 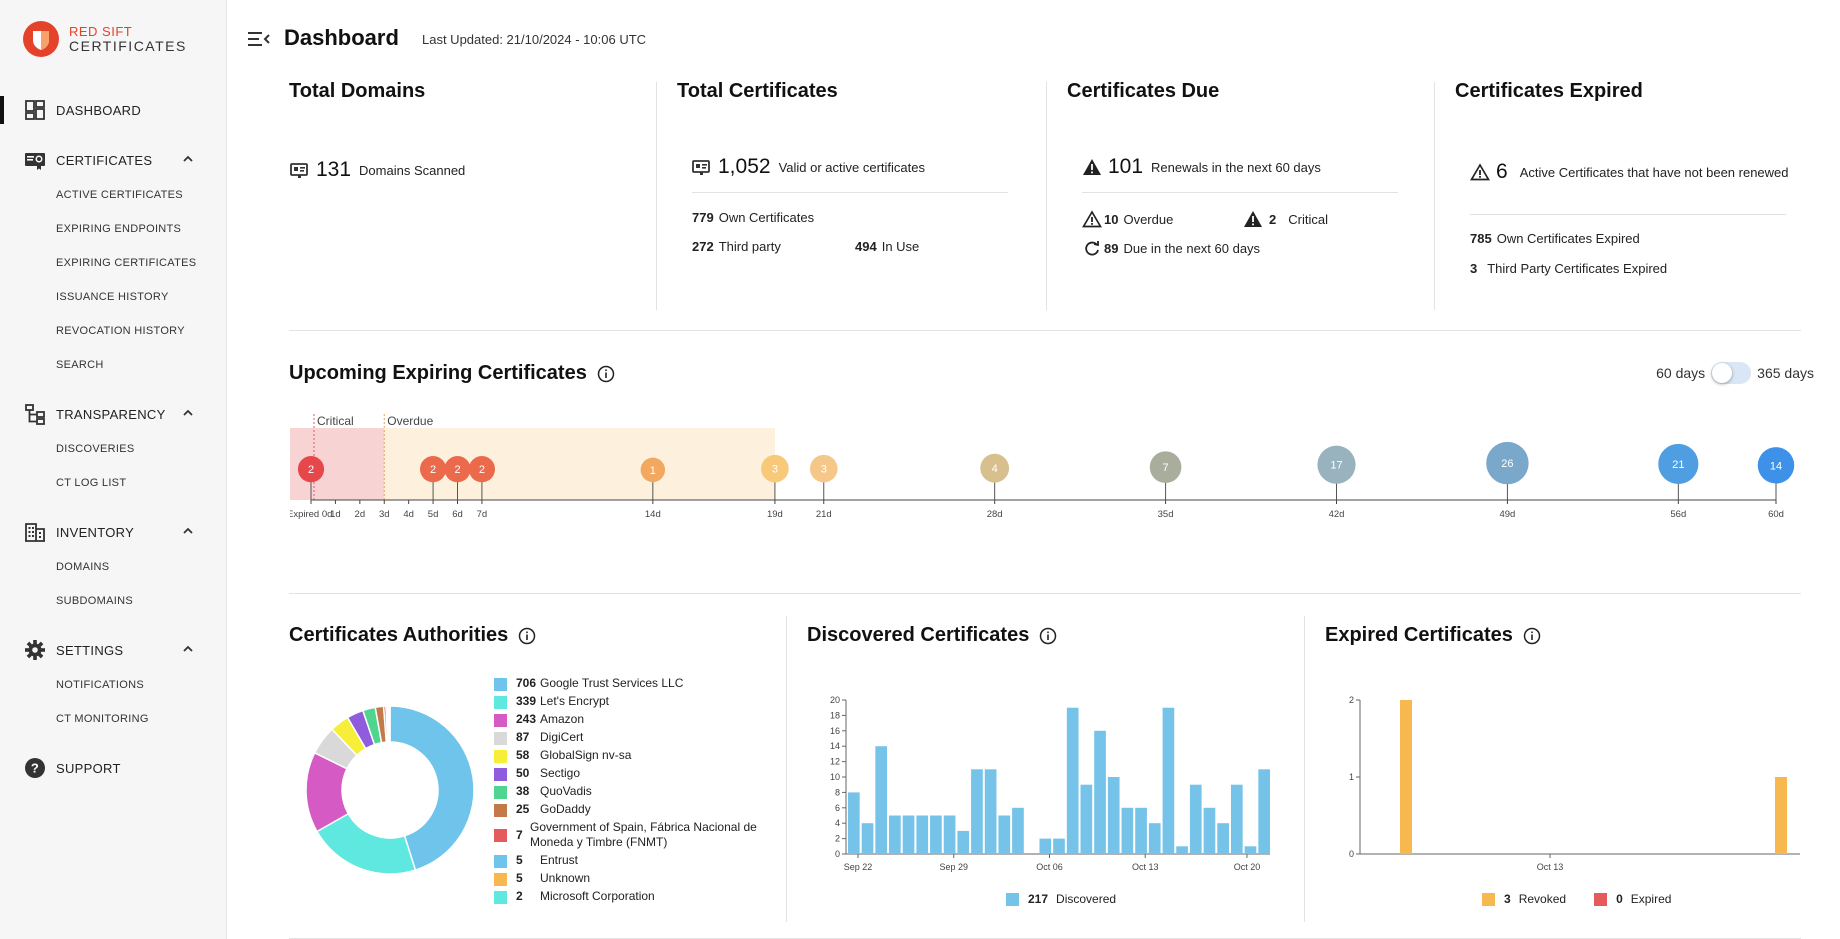 I want to click on legend-item: 25 GoDaddy, so click(x=632, y=811).